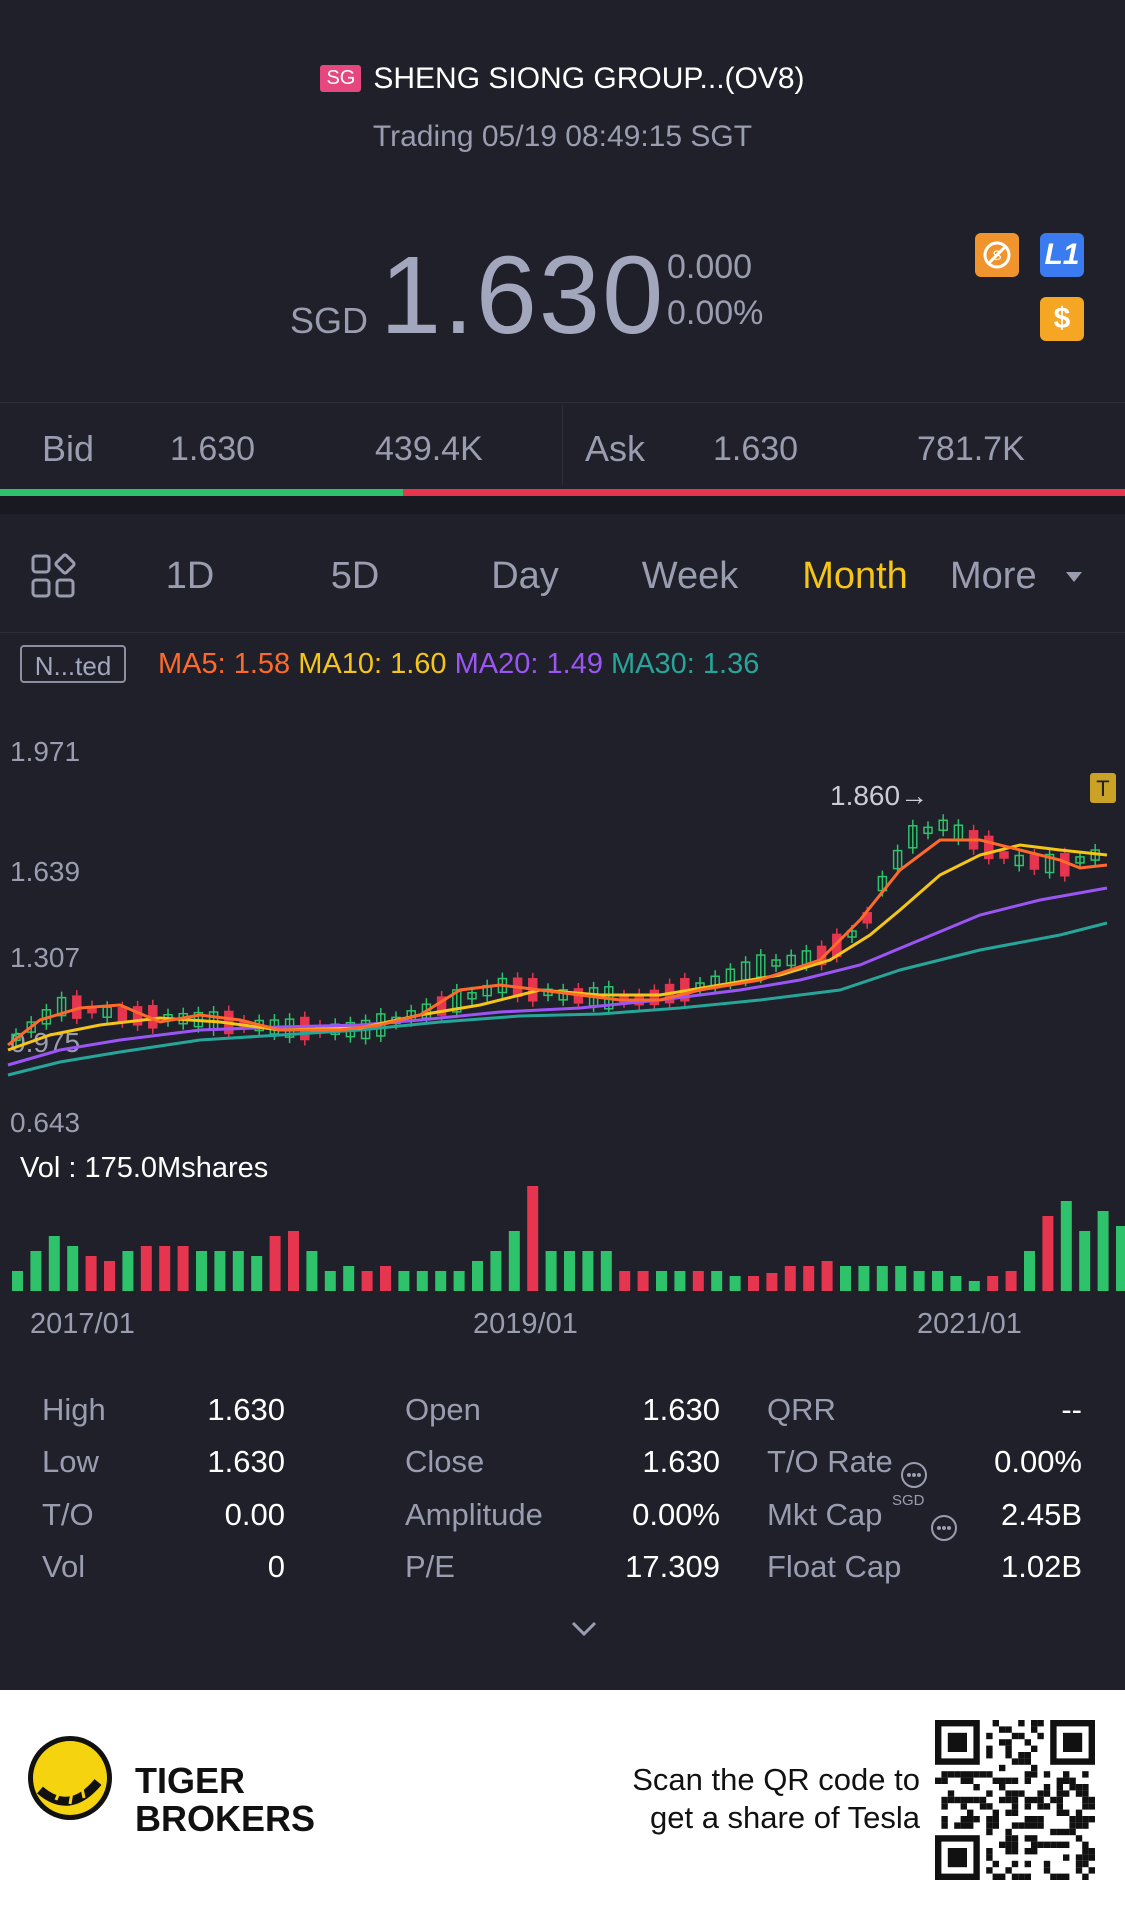  I want to click on tab-day: Day, so click(525, 576).